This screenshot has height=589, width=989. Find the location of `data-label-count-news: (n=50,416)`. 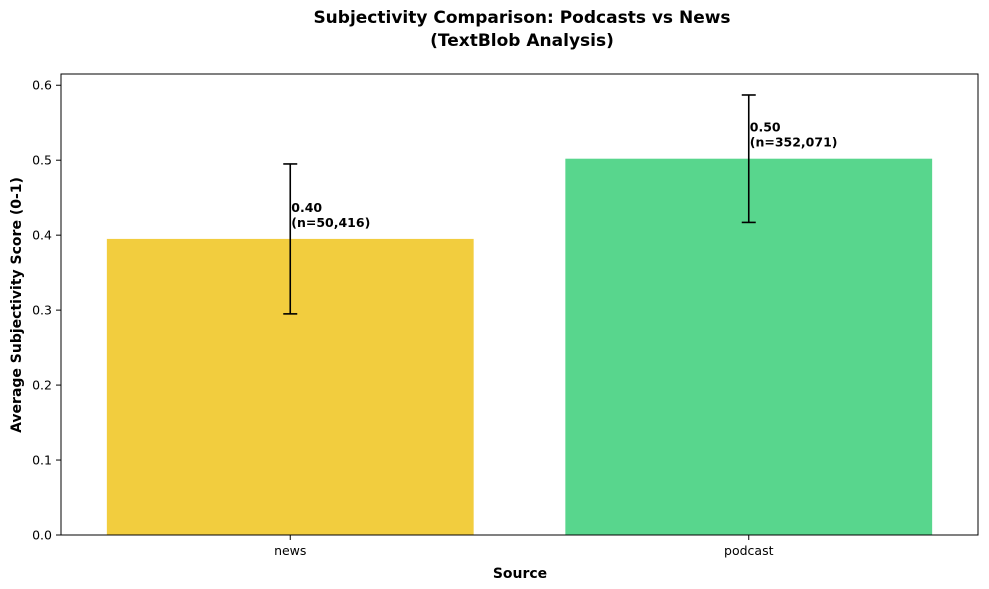

data-label-count-news: (n=50,416) is located at coordinates (330, 222).